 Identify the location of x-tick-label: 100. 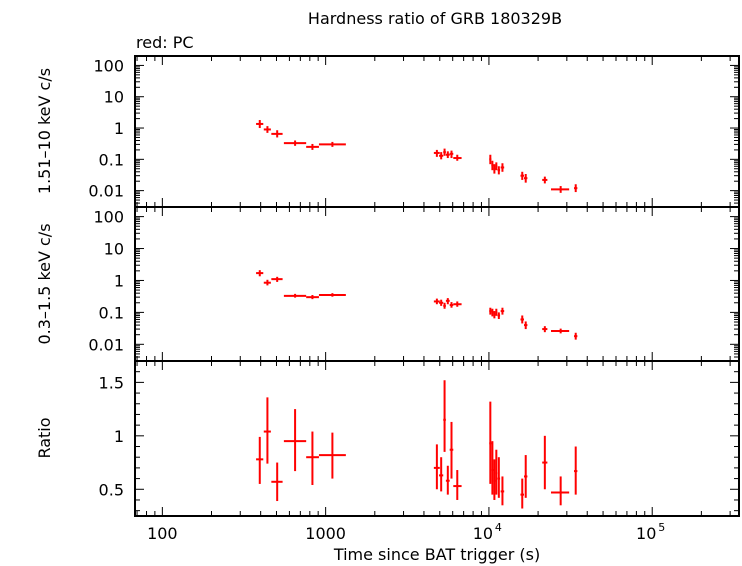
(162, 533).